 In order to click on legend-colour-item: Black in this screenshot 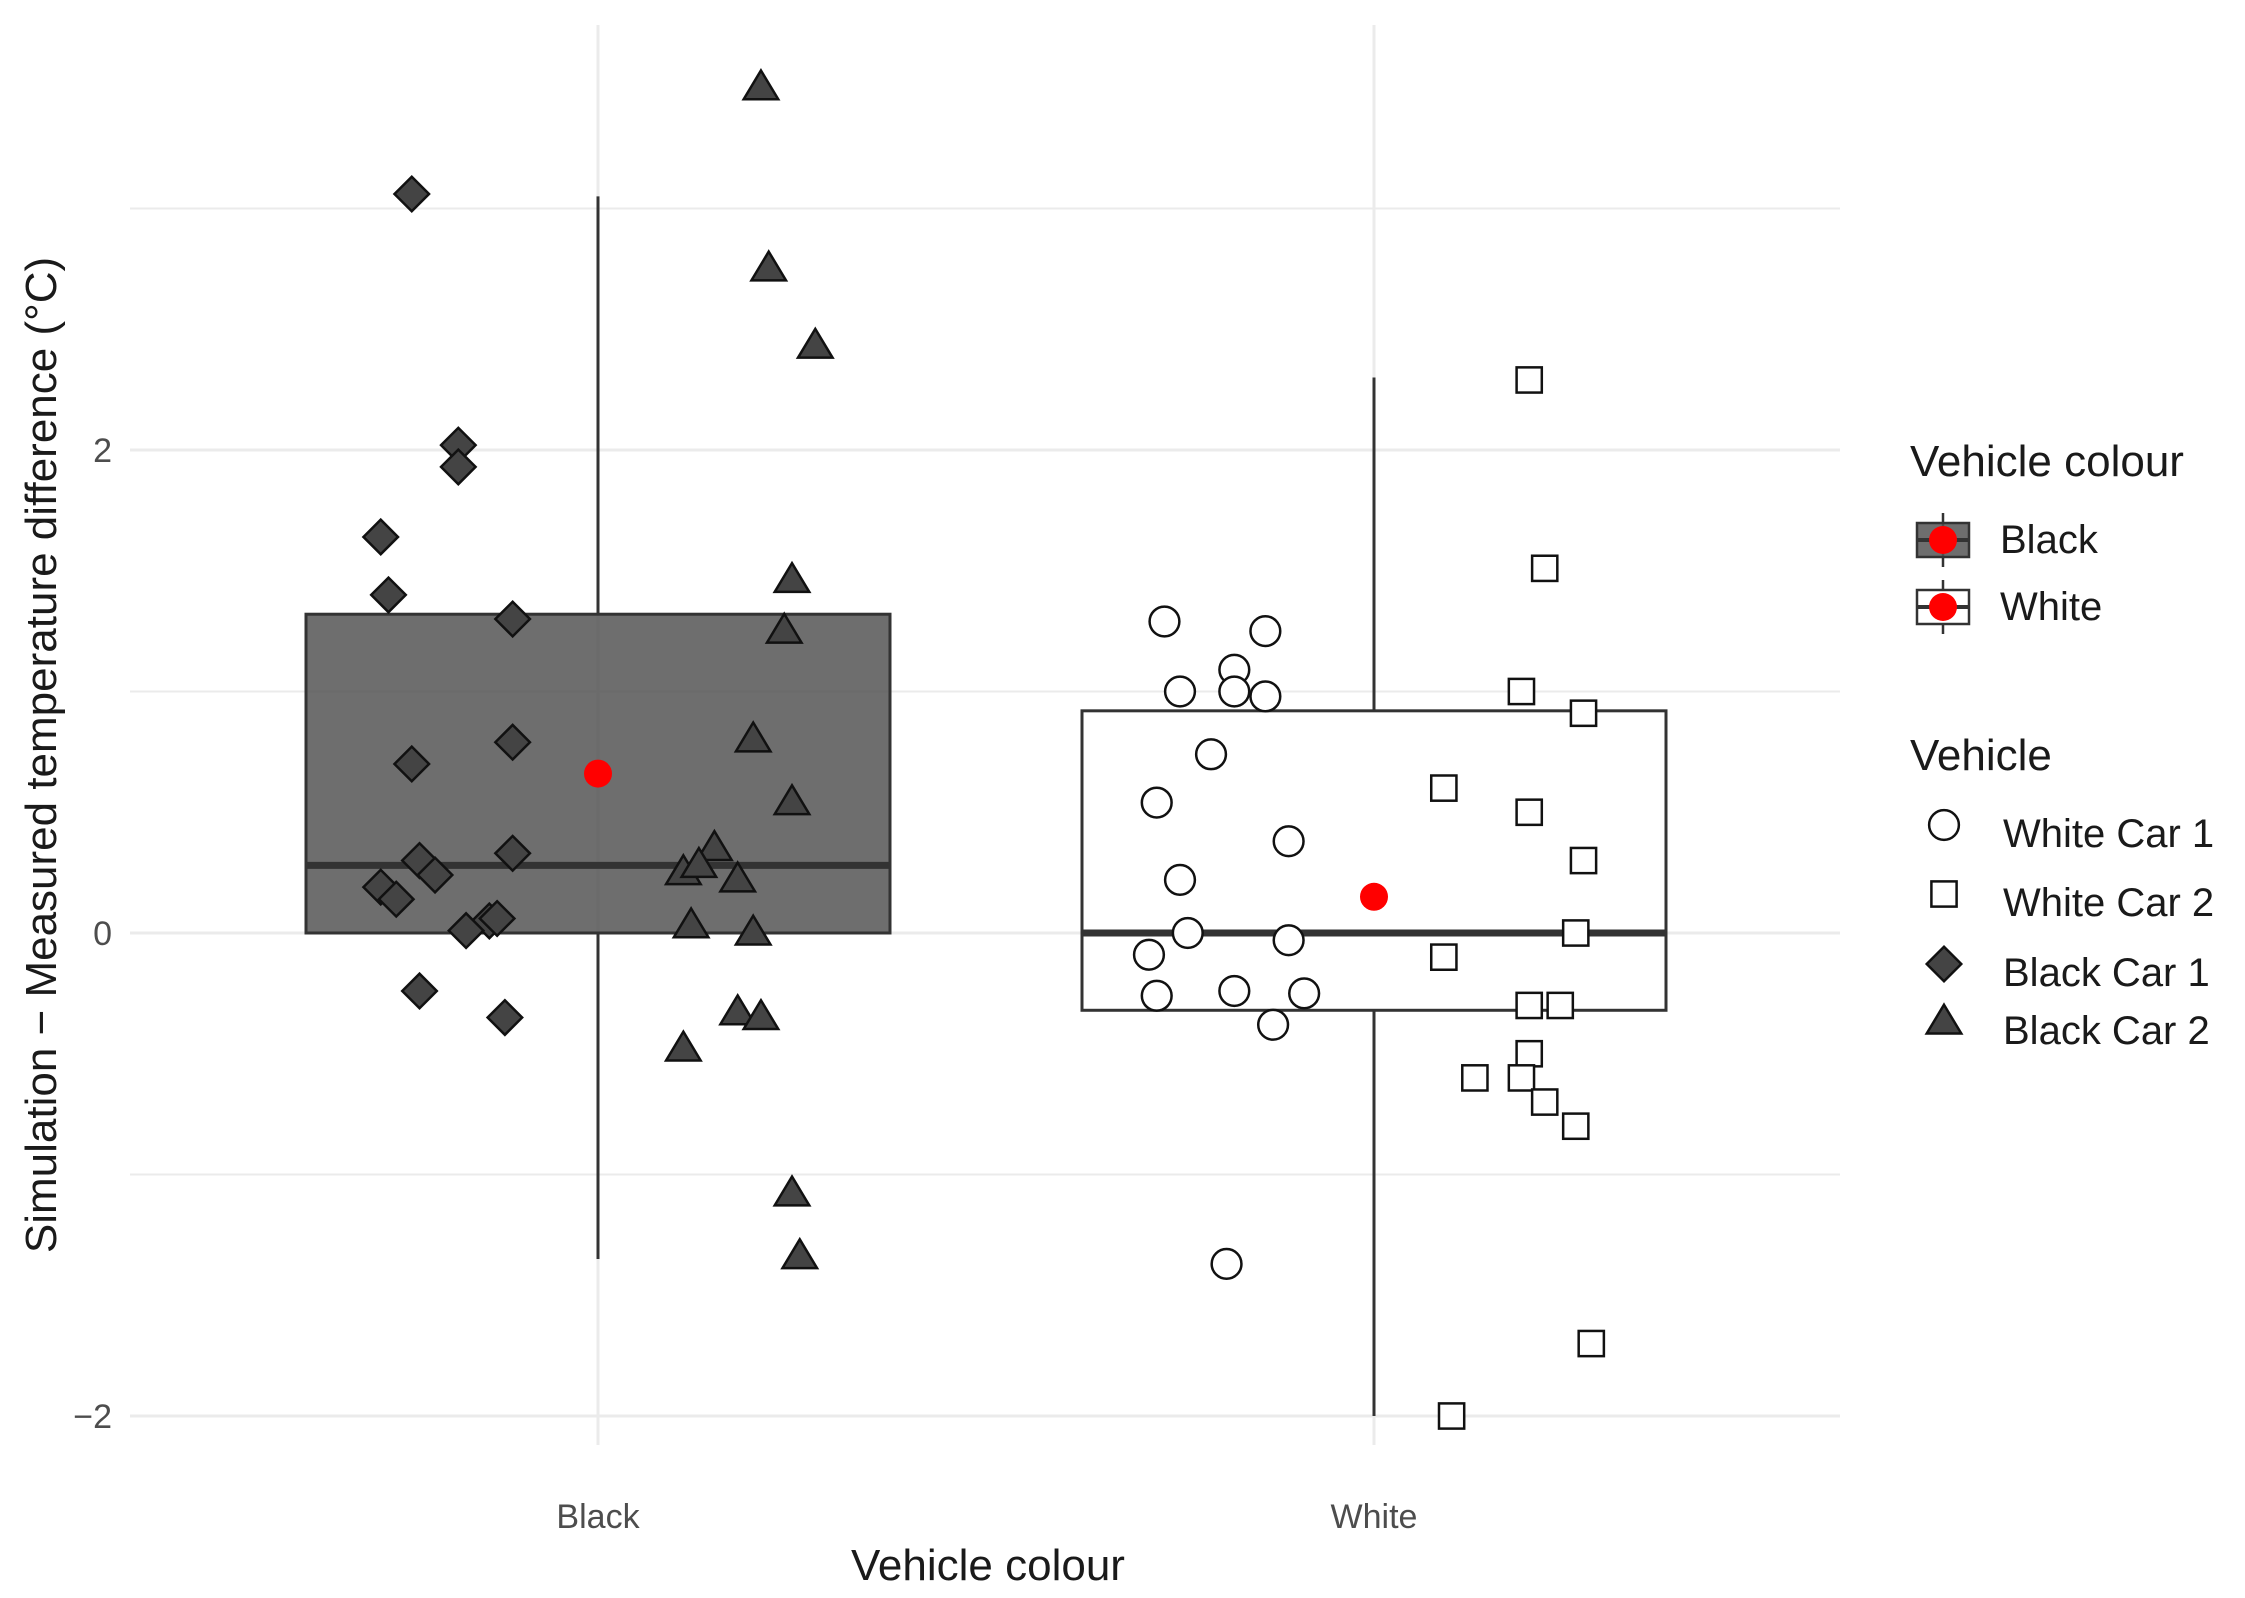, I will do `click(2007, 540)`.